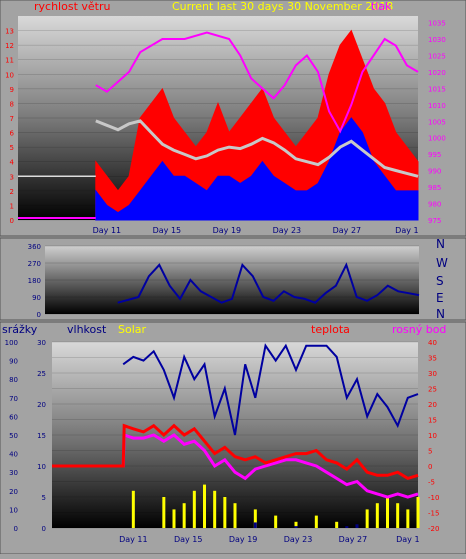 Image resolution: width=466 pixels, height=559 pixels. Describe the element at coordinates (347, 230) in the screenshot. I see `p1-x-tick: Day 27` at that location.